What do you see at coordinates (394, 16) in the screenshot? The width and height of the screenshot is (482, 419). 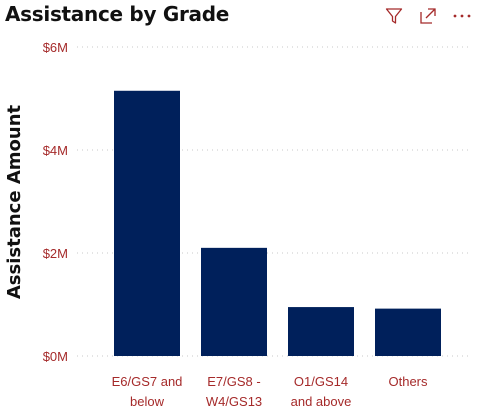 I see `filter-icon` at bounding box center [394, 16].